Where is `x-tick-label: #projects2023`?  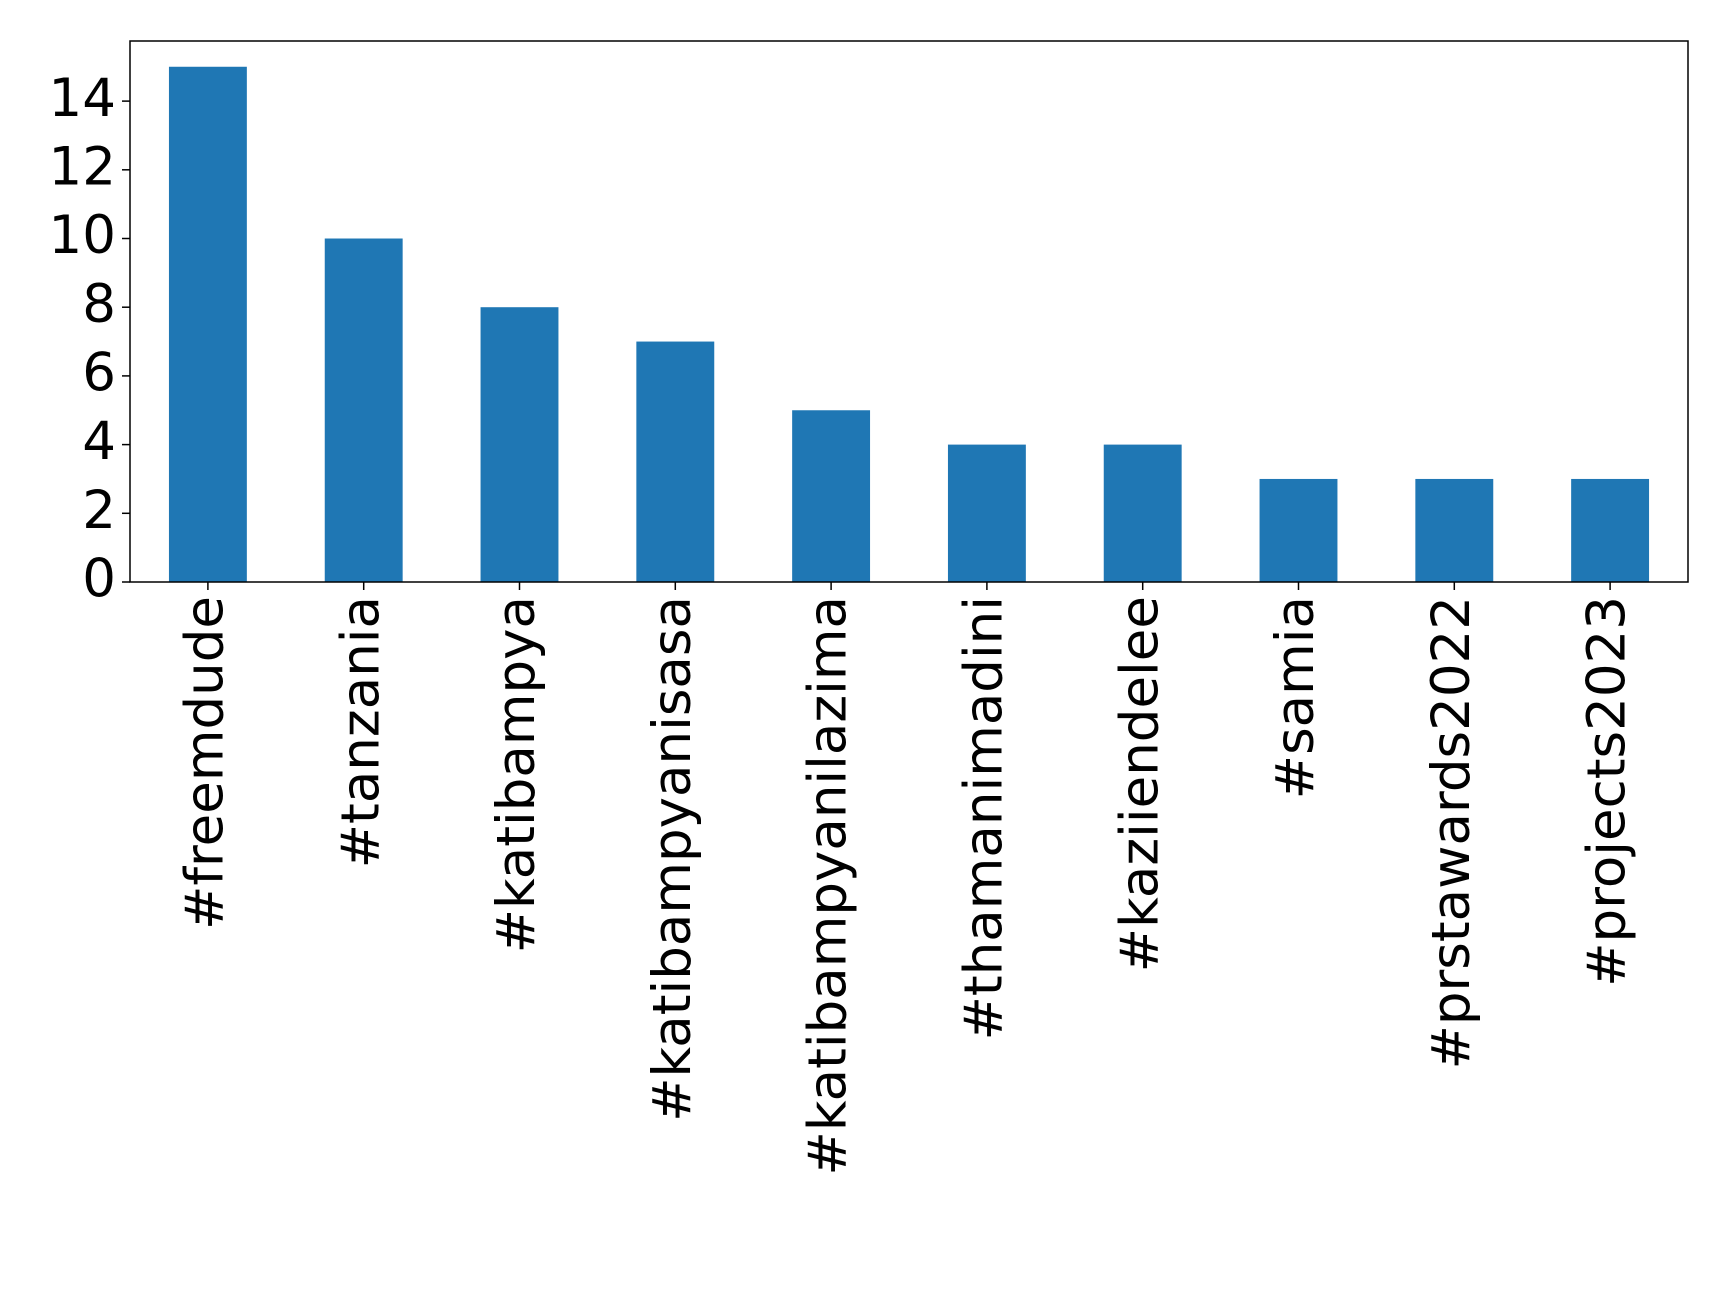
x-tick-label: #projects2023 is located at coordinates (1607, 791).